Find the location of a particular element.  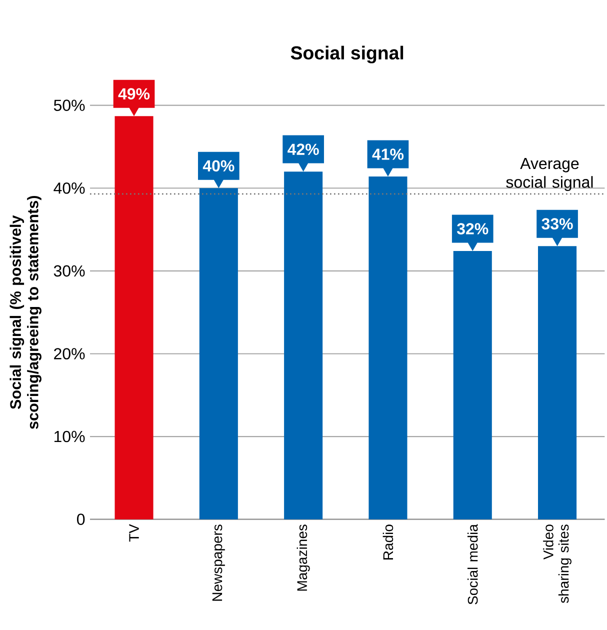

data-label: 41% is located at coordinates (388, 154).